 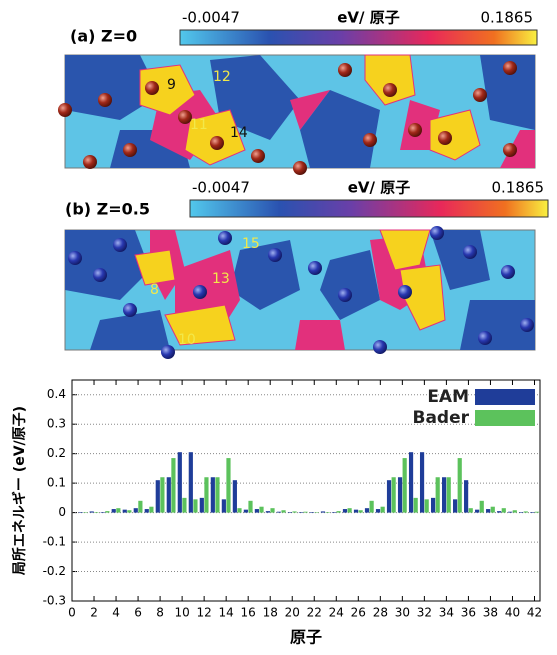 What do you see at coordinates (270, 613) in the screenshot?
I see `x-tick-label: 18` at bounding box center [270, 613].